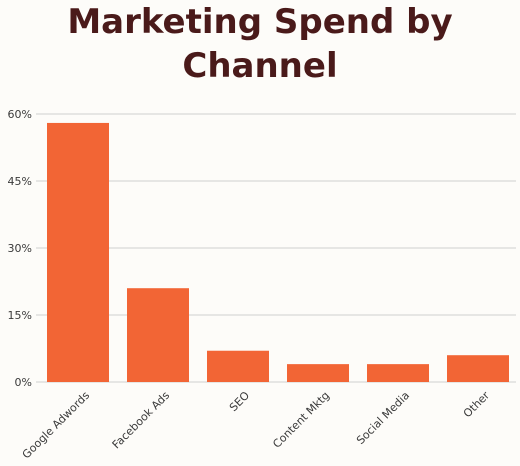  Describe the element at coordinates (260, 44) in the screenshot. I see `chart-title: Marketing Spend by Channel` at that location.